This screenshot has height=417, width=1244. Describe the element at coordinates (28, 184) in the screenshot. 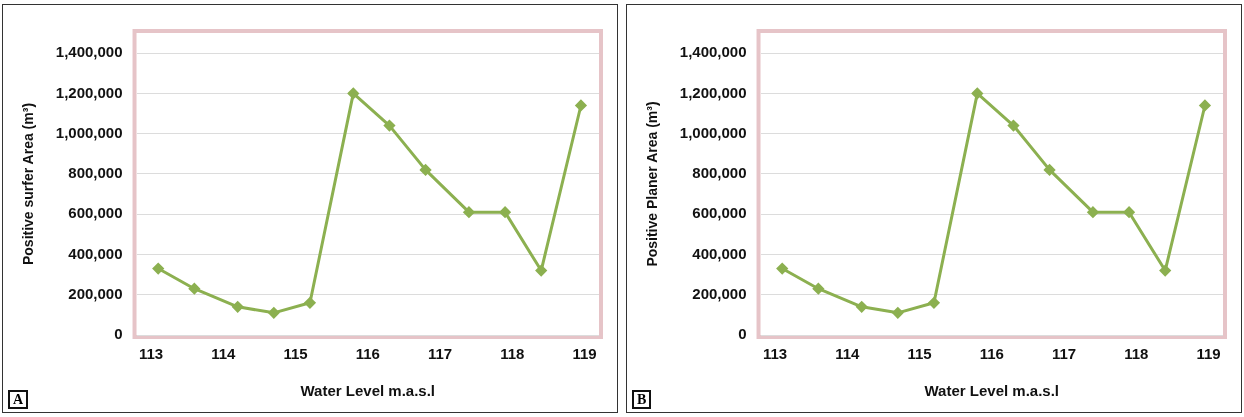

I see `y-axis-title: Positive surfer Area (m³)` at that location.